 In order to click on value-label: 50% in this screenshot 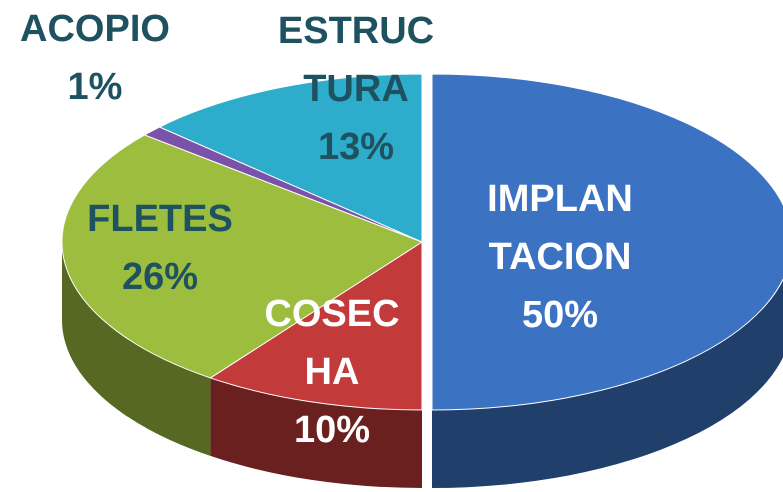, I will do `click(560, 315)`.